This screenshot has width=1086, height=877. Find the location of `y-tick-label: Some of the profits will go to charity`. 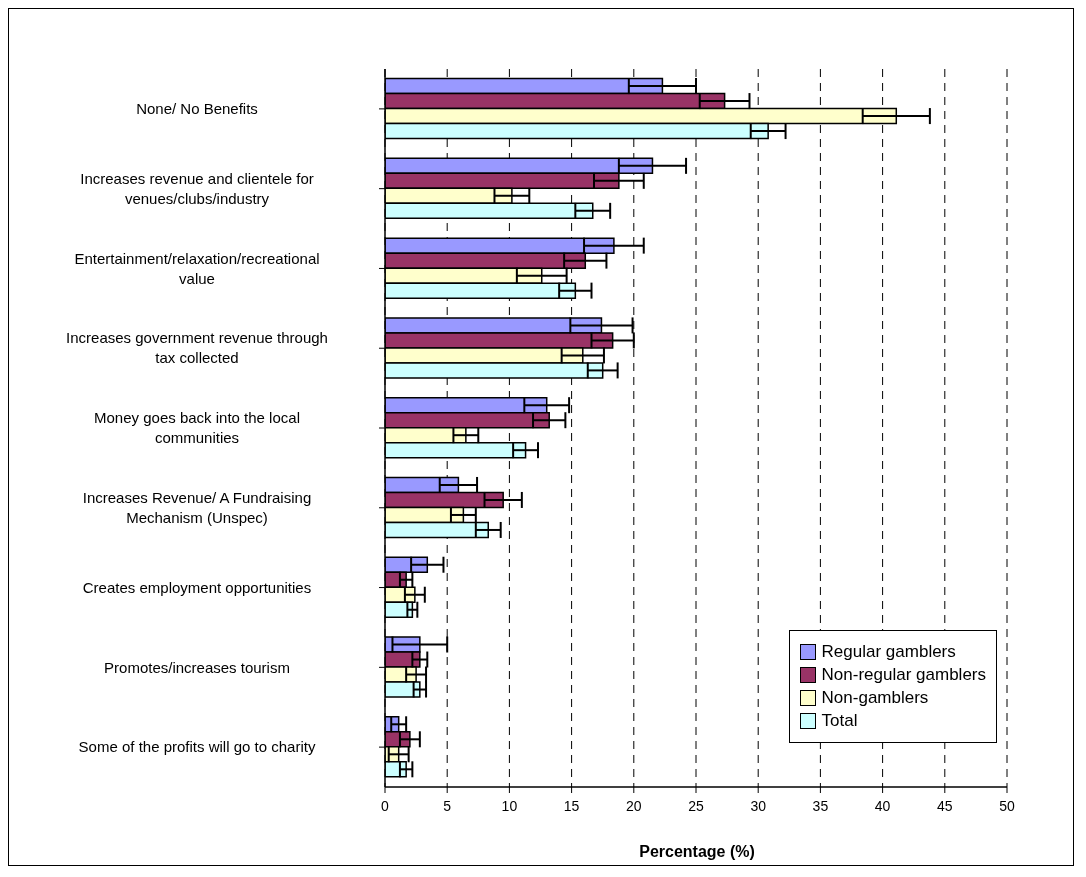

y-tick-label: Some of the profits will go to charity is located at coordinates (197, 747).